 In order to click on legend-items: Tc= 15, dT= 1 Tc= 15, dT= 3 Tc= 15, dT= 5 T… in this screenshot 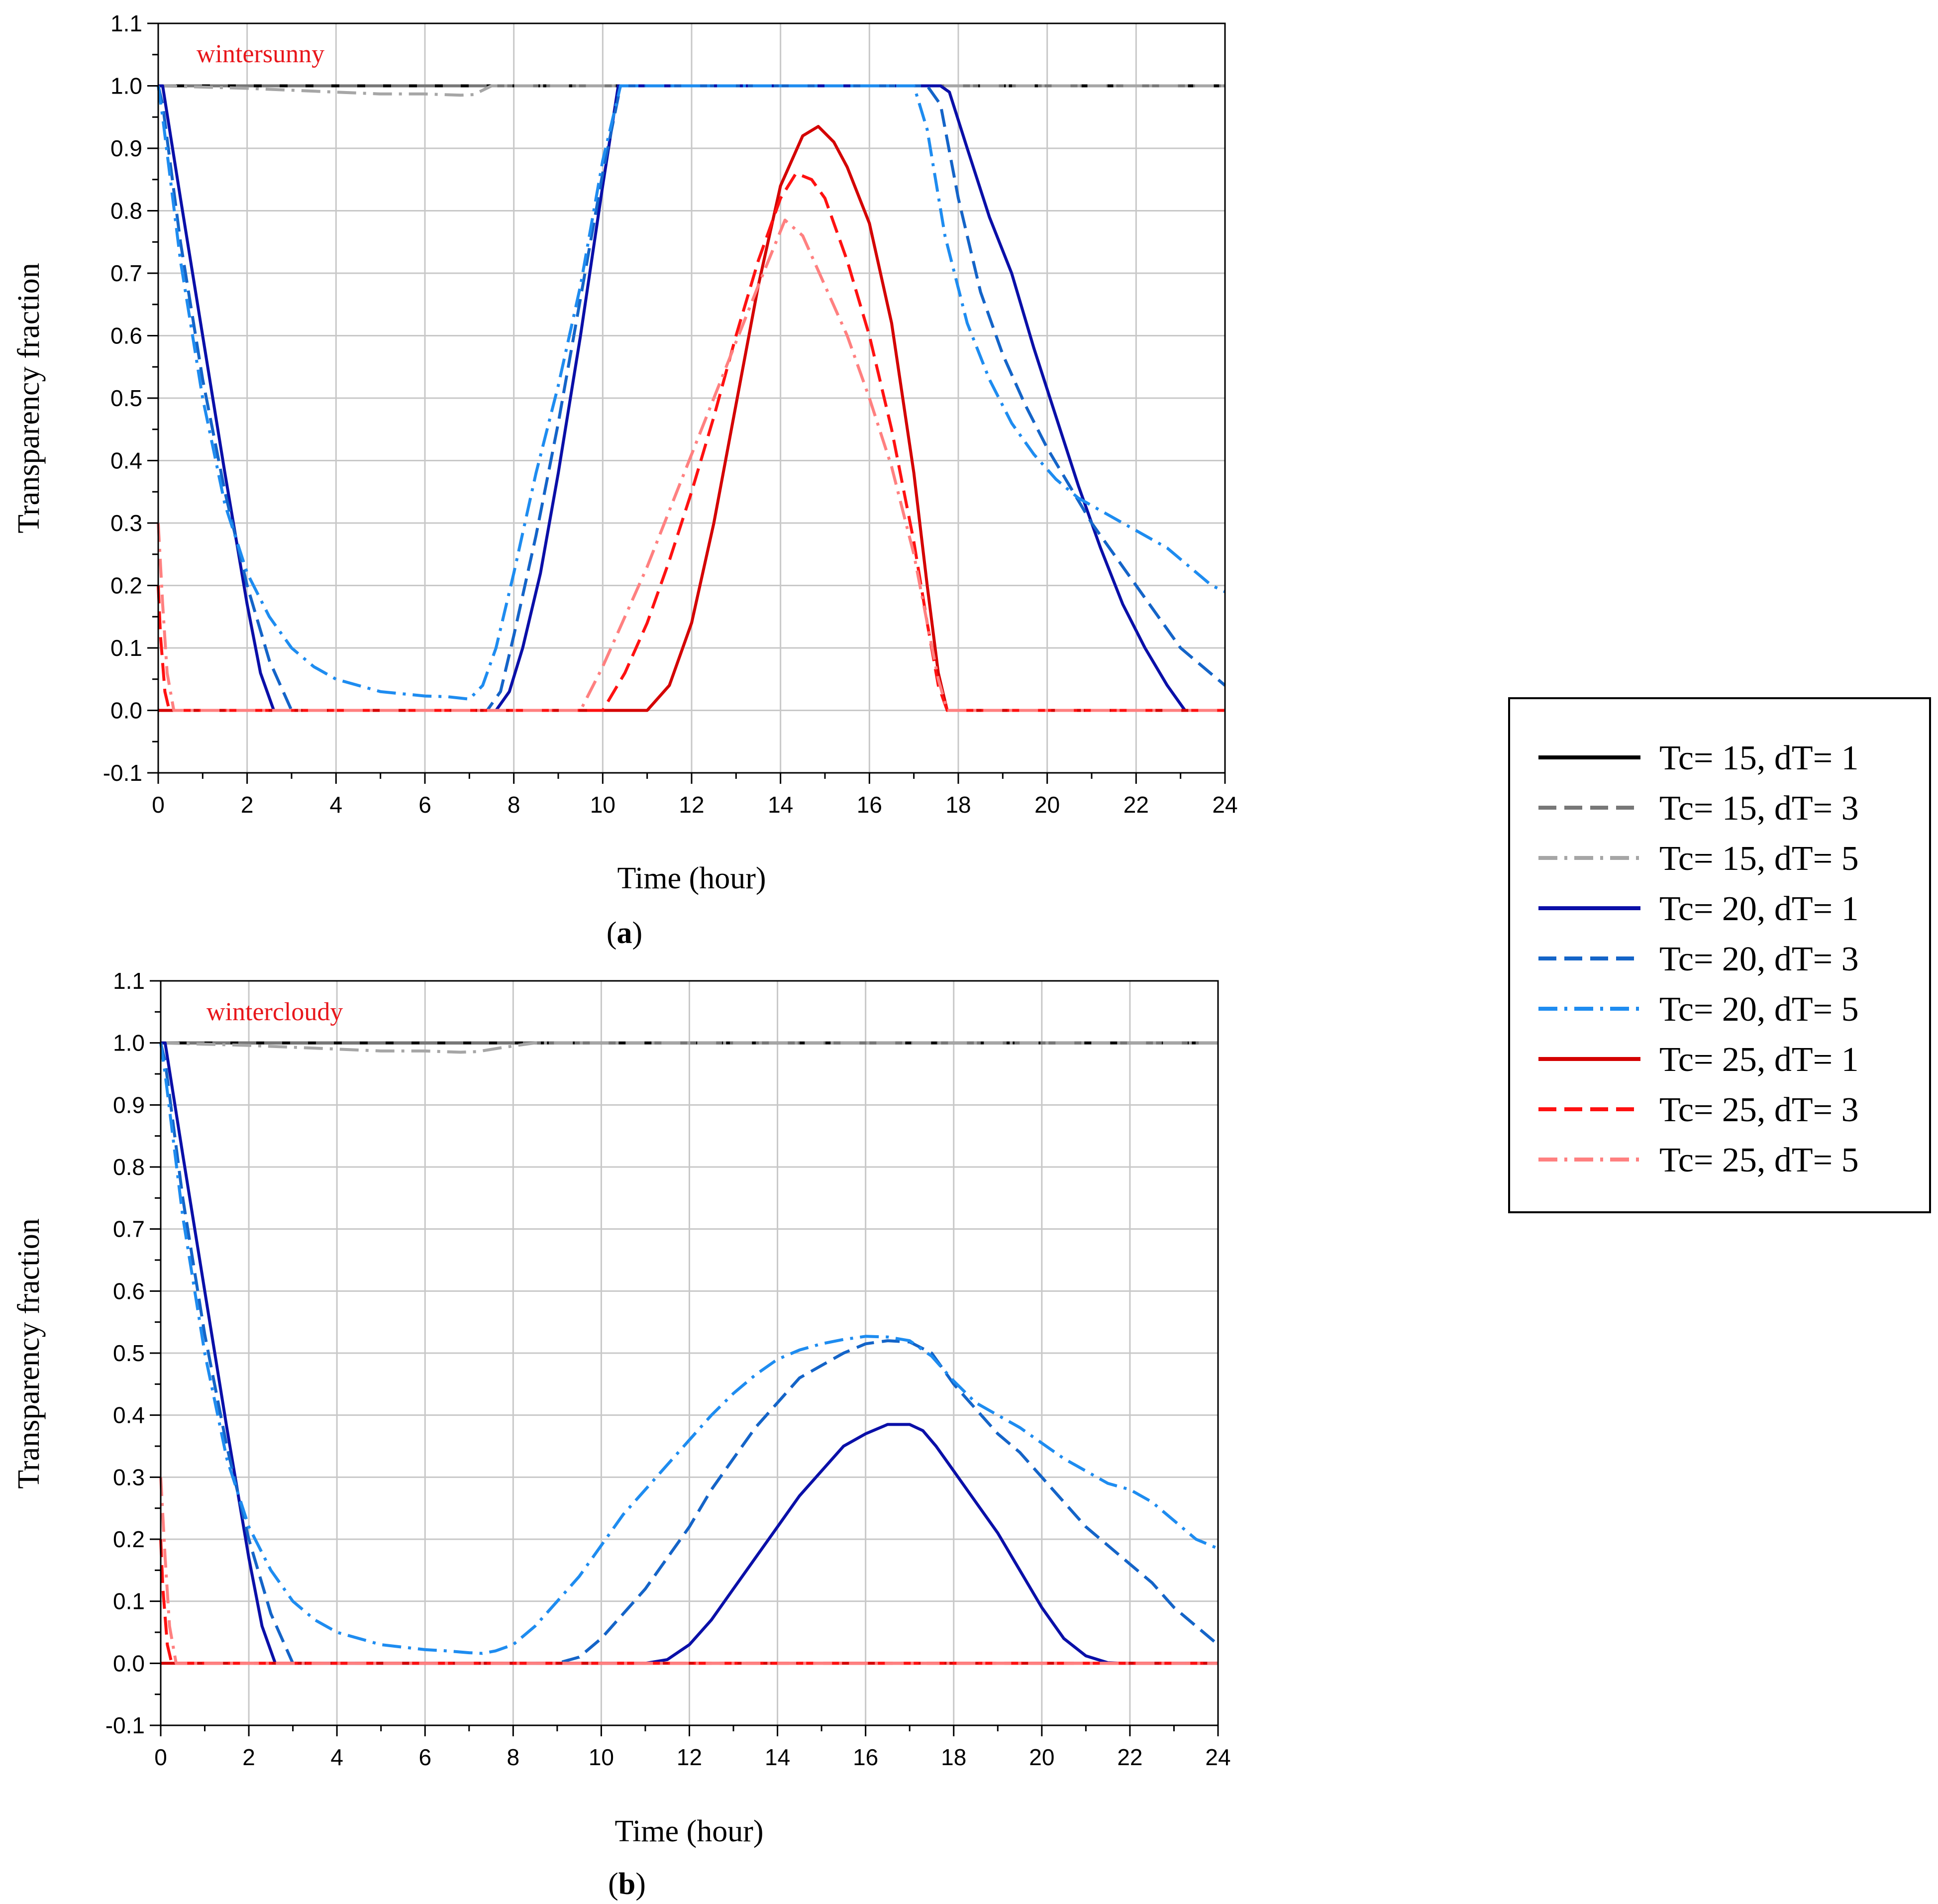, I will do `click(1698, 959)`.